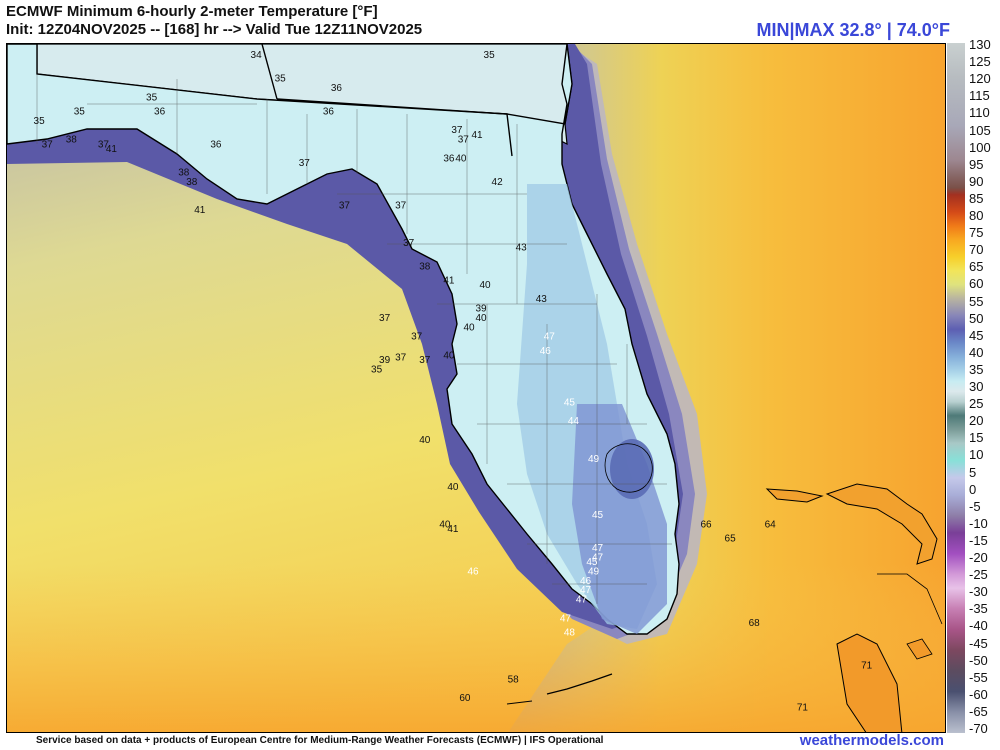 Image resolution: width=1000 pixels, height=750 pixels. What do you see at coordinates (570, 632) in the screenshot?
I see `station-temperature-label: 48` at bounding box center [570, 632].